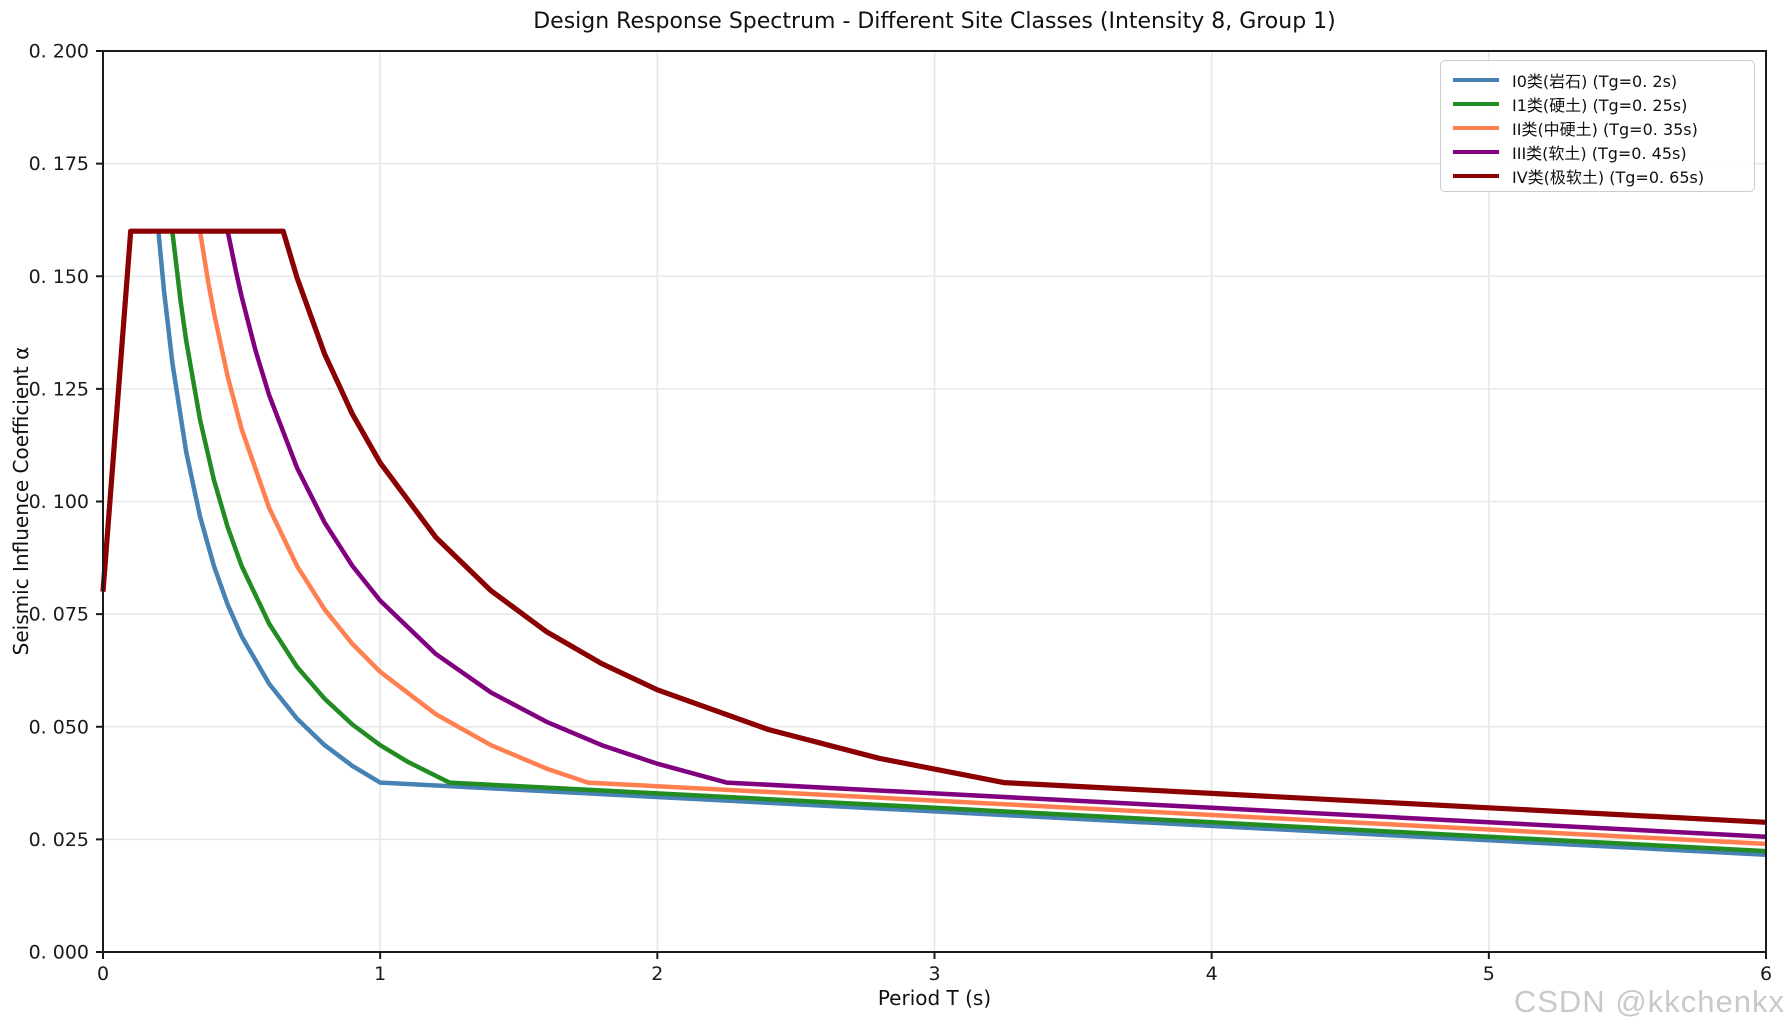 The image size is (1785, 1034). What do you see at coordinates (59, 52) in the screenshot?
I see `y-tick-label: 0. 200` at bounding box center [59, 52].